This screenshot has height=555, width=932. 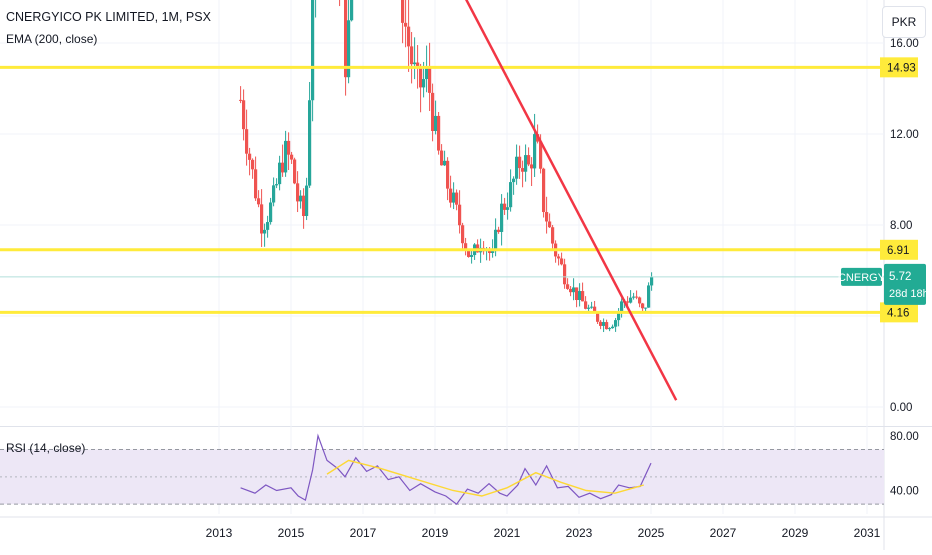 What do you see at coordinates (485, 478) in the screenshot?
I see `rsi-ma-line` at bounding box center [485, 478].